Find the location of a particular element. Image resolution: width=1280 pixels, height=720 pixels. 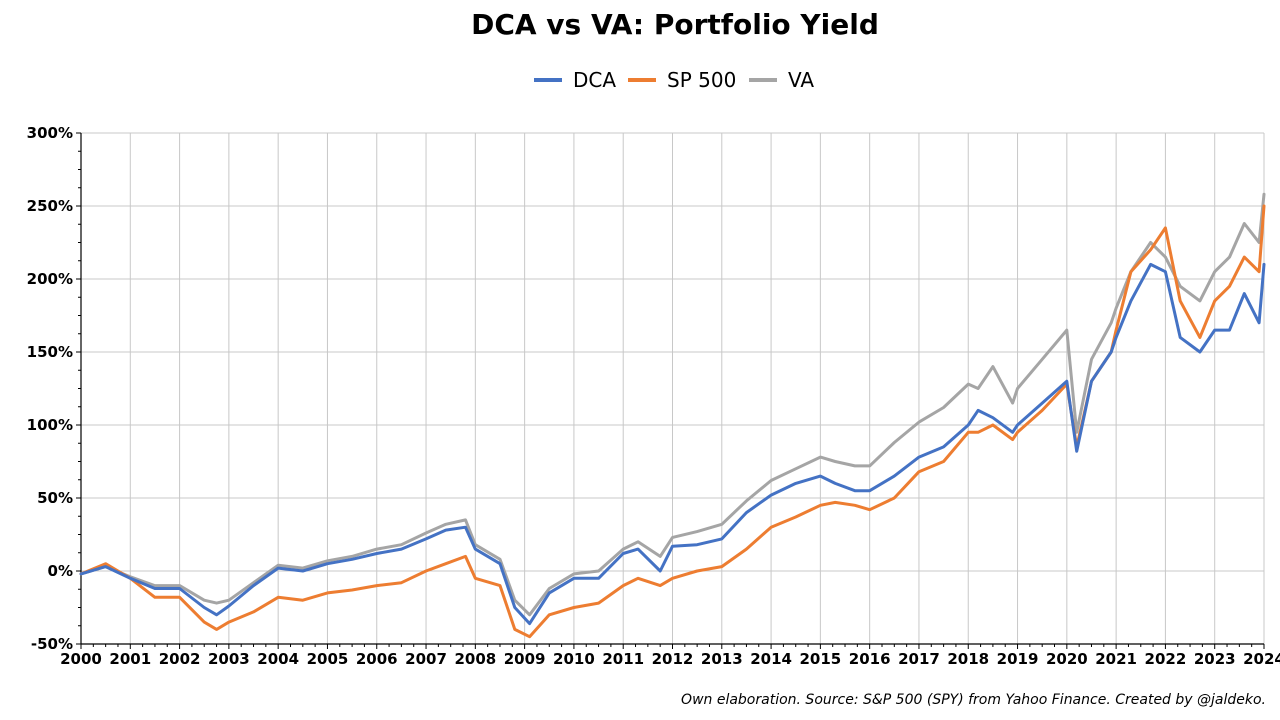

x-tick-label: 2003 is located at coordinates (229, 659).